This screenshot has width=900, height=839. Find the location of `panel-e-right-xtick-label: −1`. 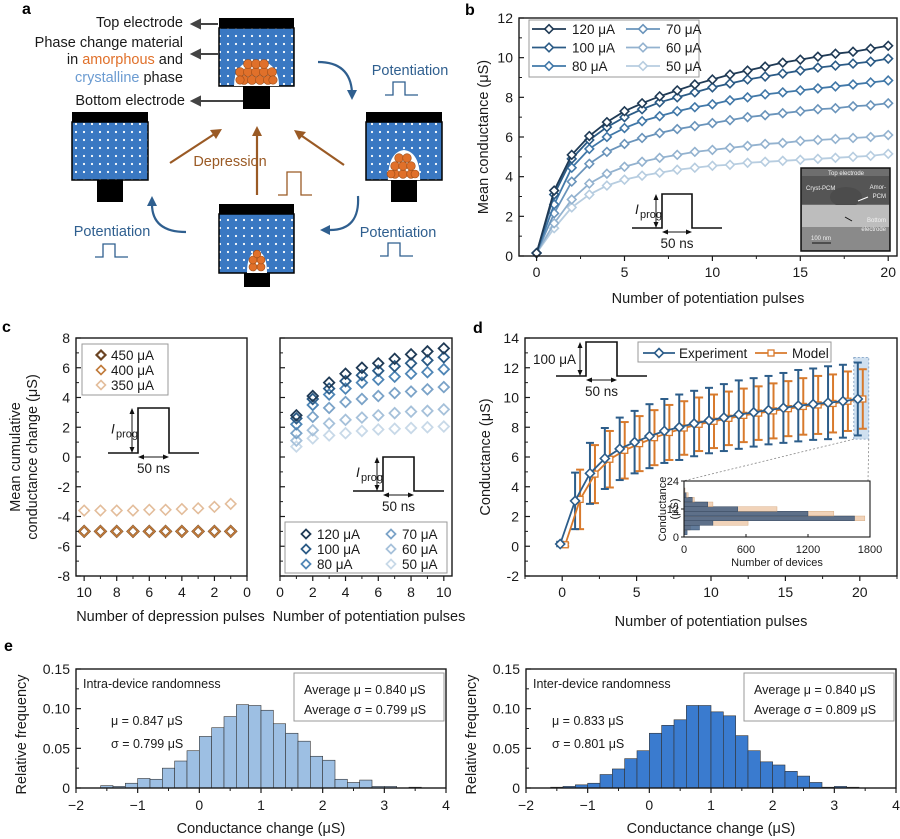

panel-e-right-xtick-label: −1 is located at coordinates (588, 805).